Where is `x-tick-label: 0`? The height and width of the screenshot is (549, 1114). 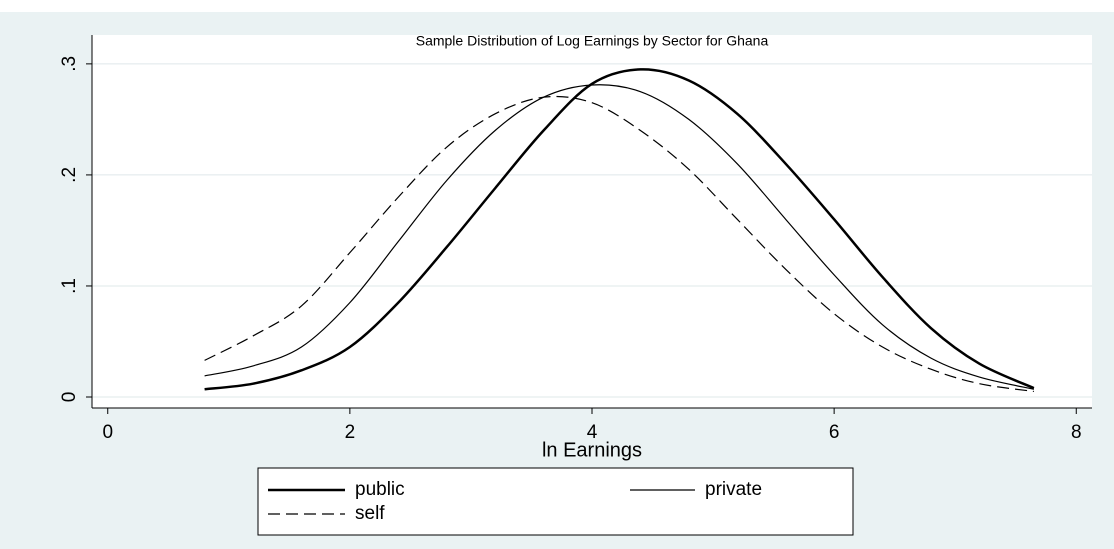
x-tick-label: 0 is located at coordinates (107, 432).